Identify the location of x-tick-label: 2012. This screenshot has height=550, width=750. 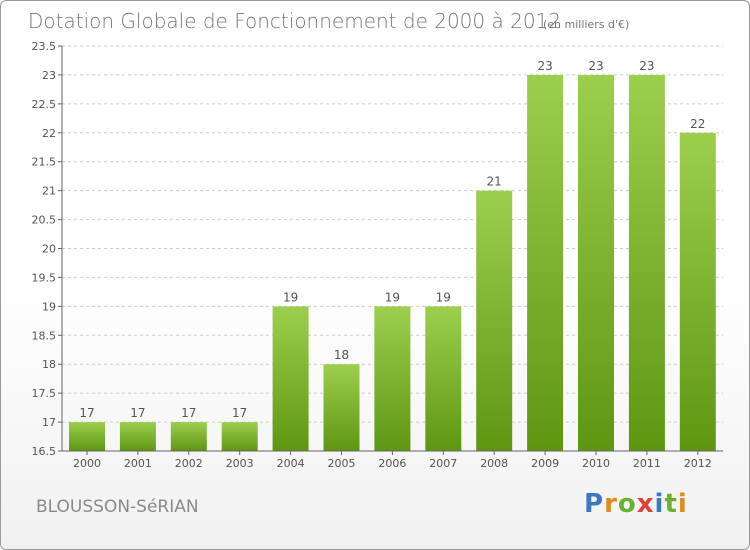
(698, 463).